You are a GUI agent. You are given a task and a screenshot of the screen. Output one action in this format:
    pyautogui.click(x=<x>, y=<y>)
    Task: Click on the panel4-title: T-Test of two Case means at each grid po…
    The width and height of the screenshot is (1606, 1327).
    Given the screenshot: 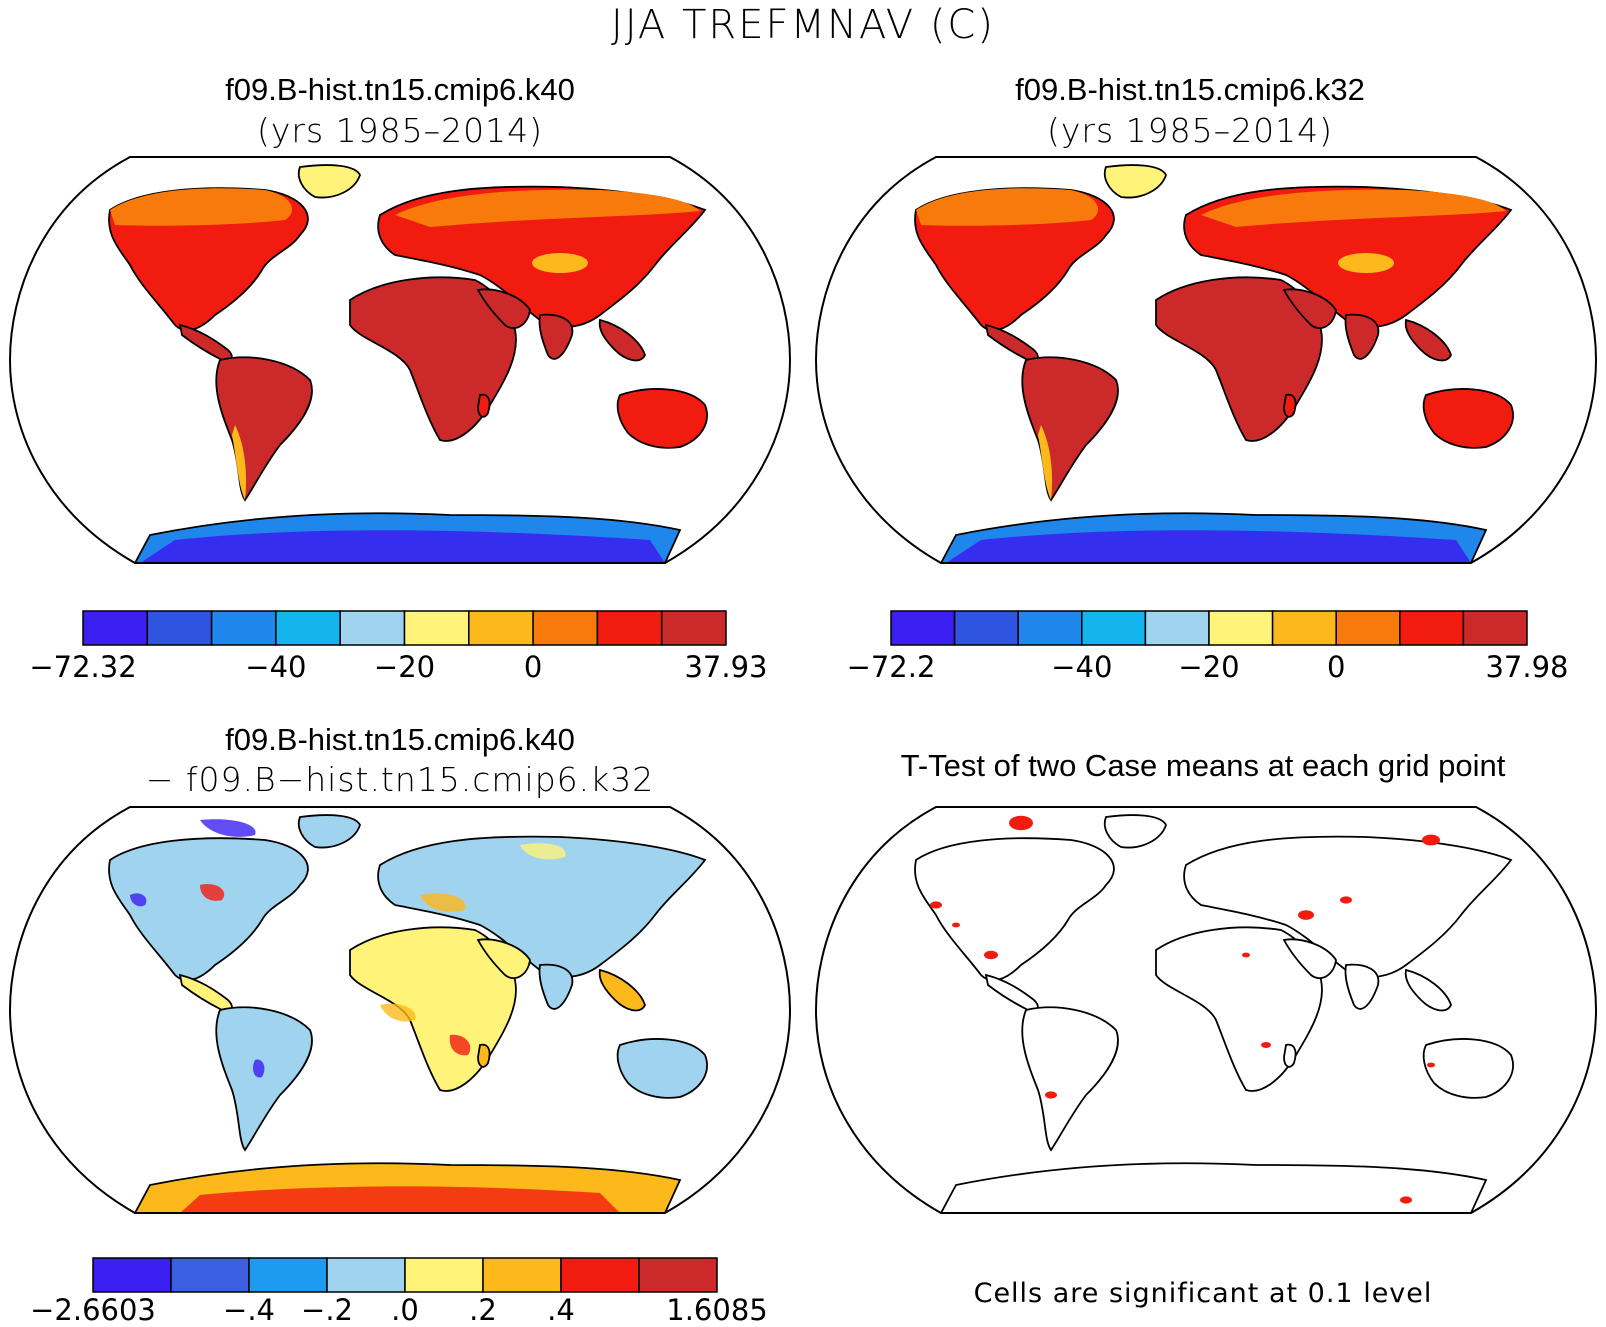 What is the action you would take?
    pyautogui.click(x=1203, y=765)
    